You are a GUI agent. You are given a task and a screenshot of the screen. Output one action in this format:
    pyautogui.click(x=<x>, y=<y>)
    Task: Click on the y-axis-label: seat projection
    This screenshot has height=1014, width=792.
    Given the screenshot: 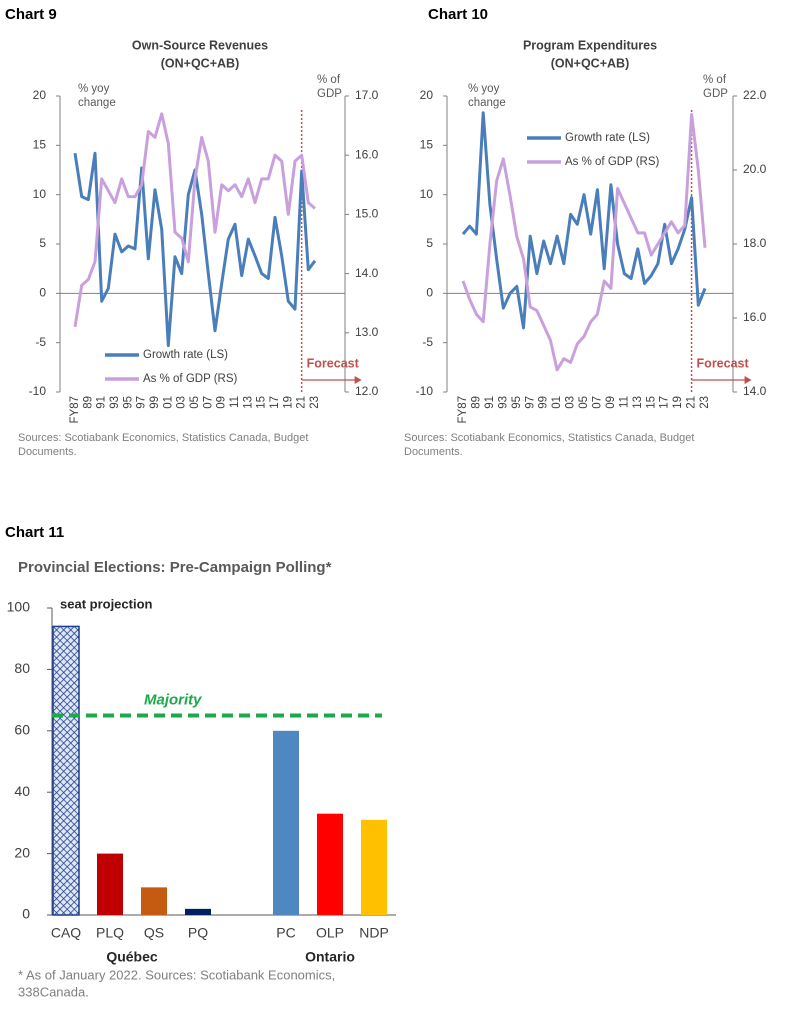 What is the action you would take?
    pyautogui.click(x=106, y=603)
    